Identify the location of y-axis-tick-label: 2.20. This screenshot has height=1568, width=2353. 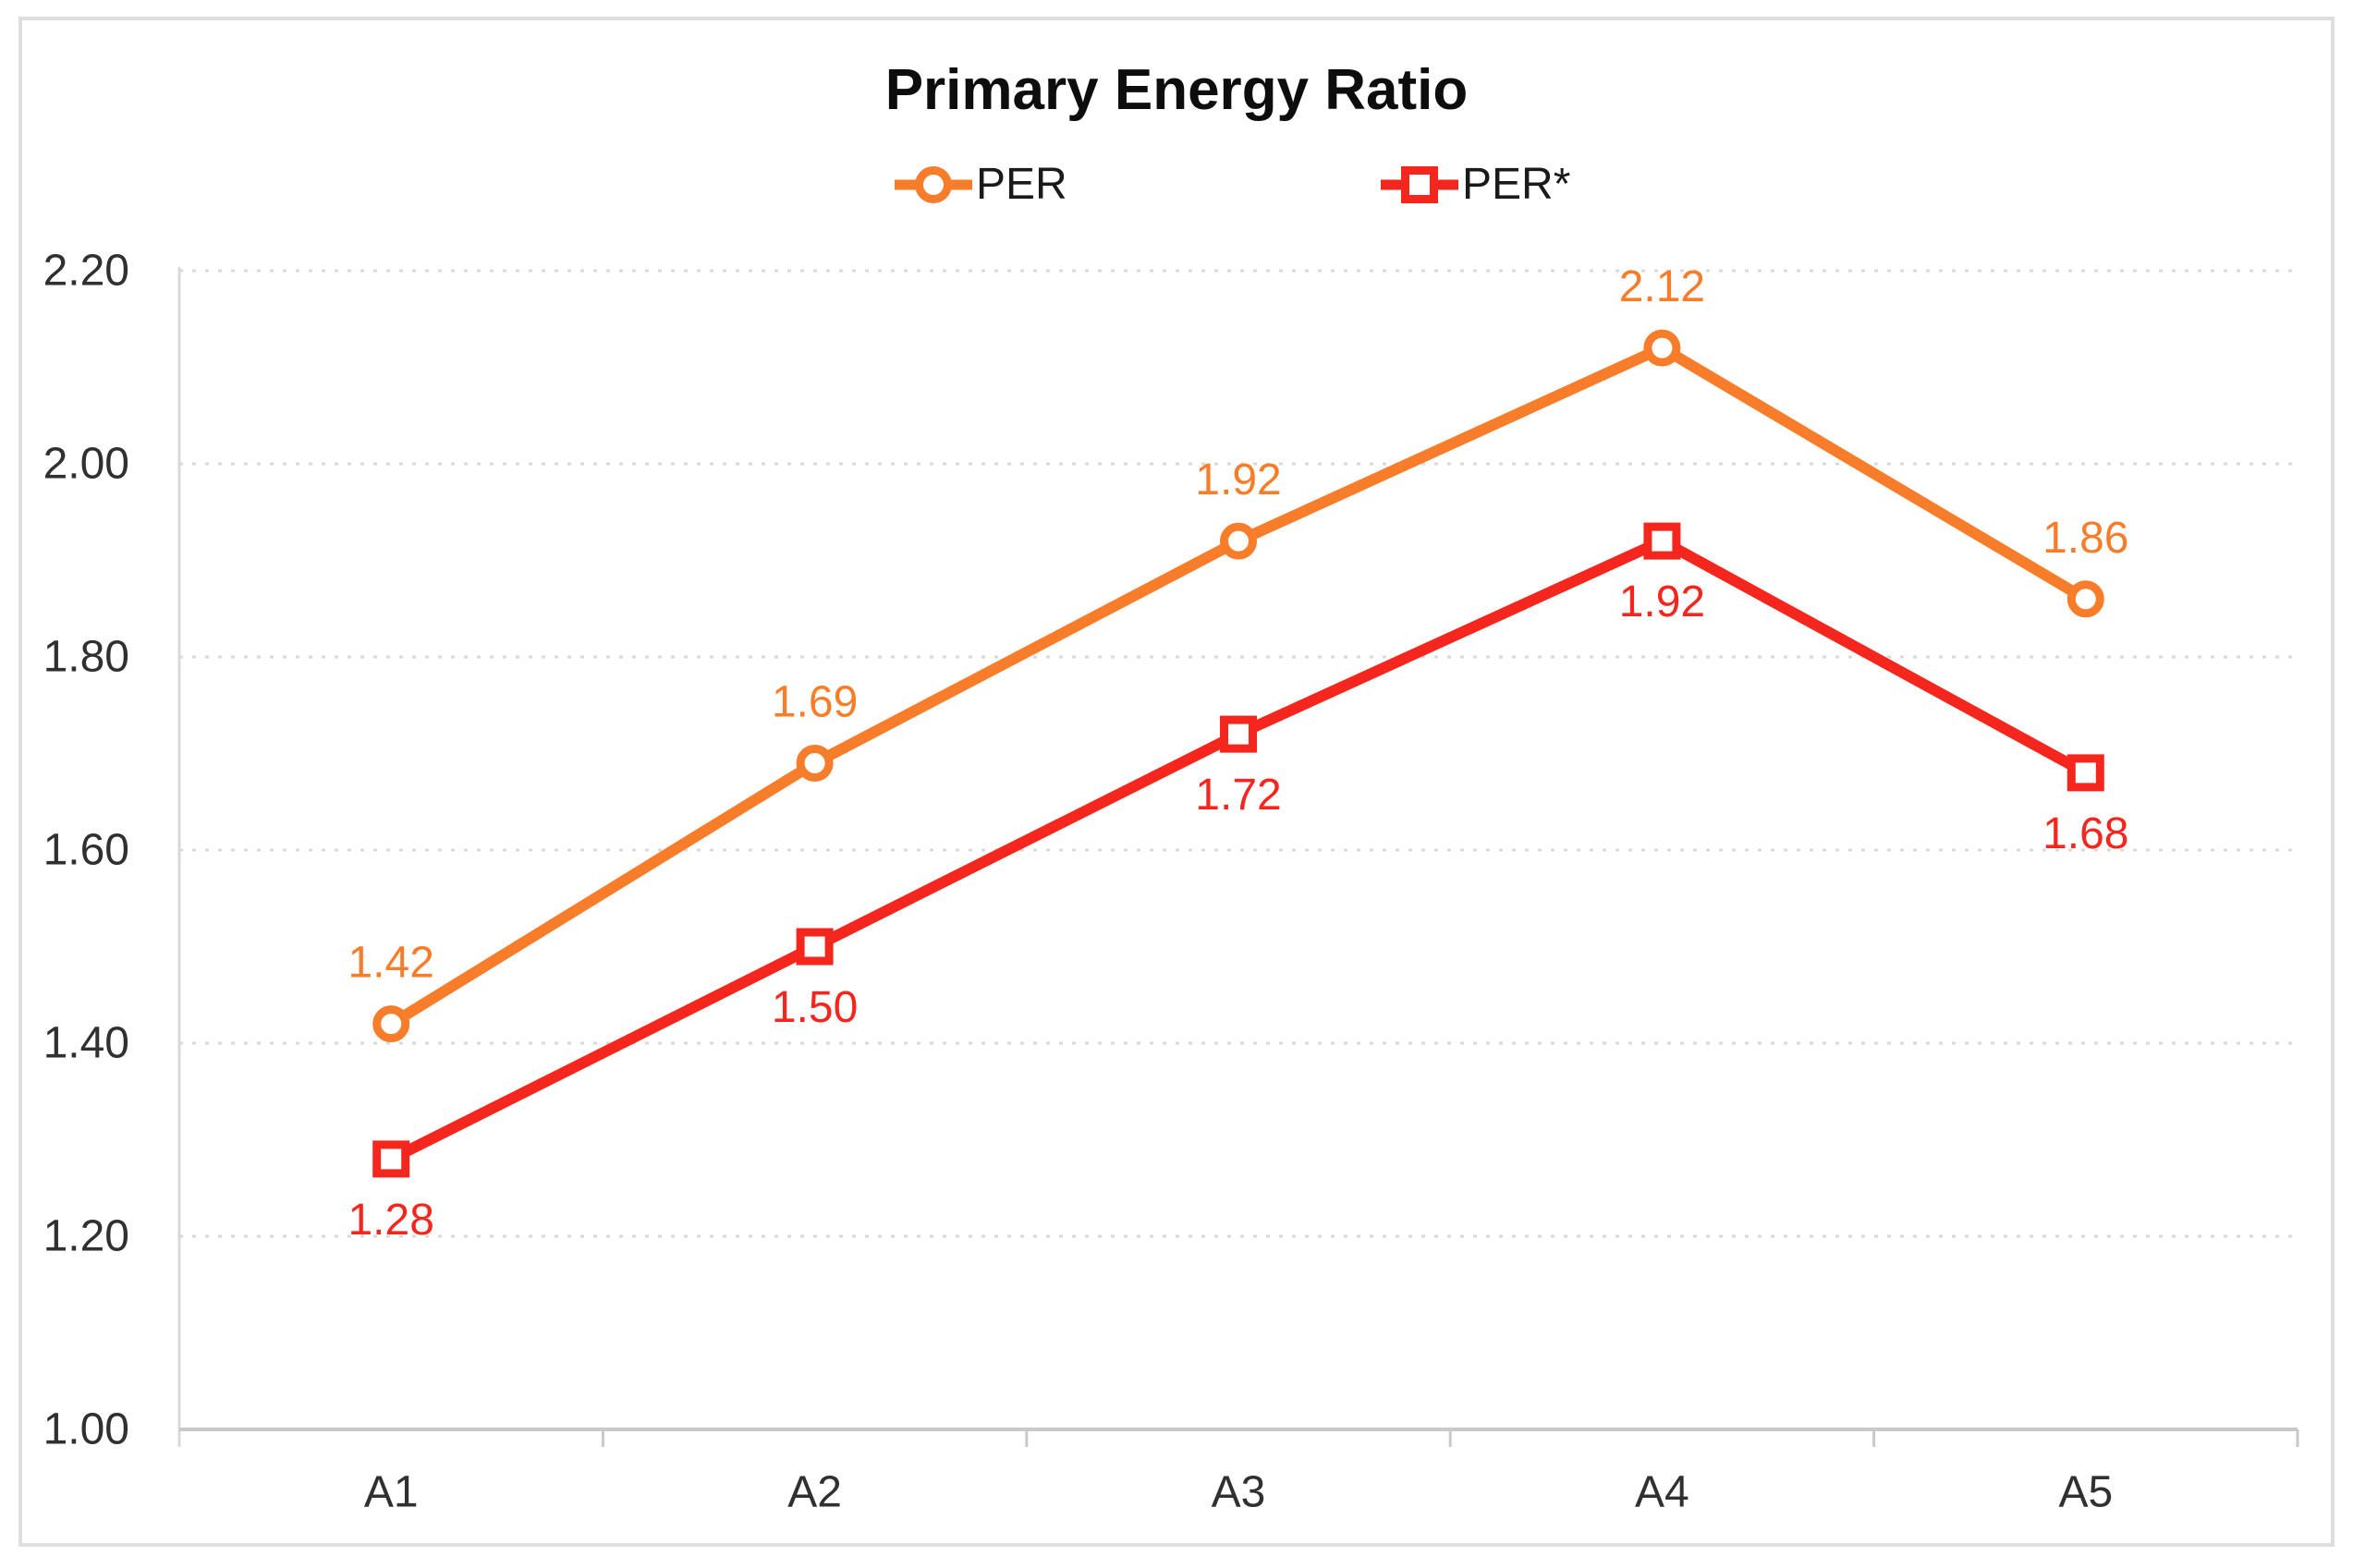
(86, 271).